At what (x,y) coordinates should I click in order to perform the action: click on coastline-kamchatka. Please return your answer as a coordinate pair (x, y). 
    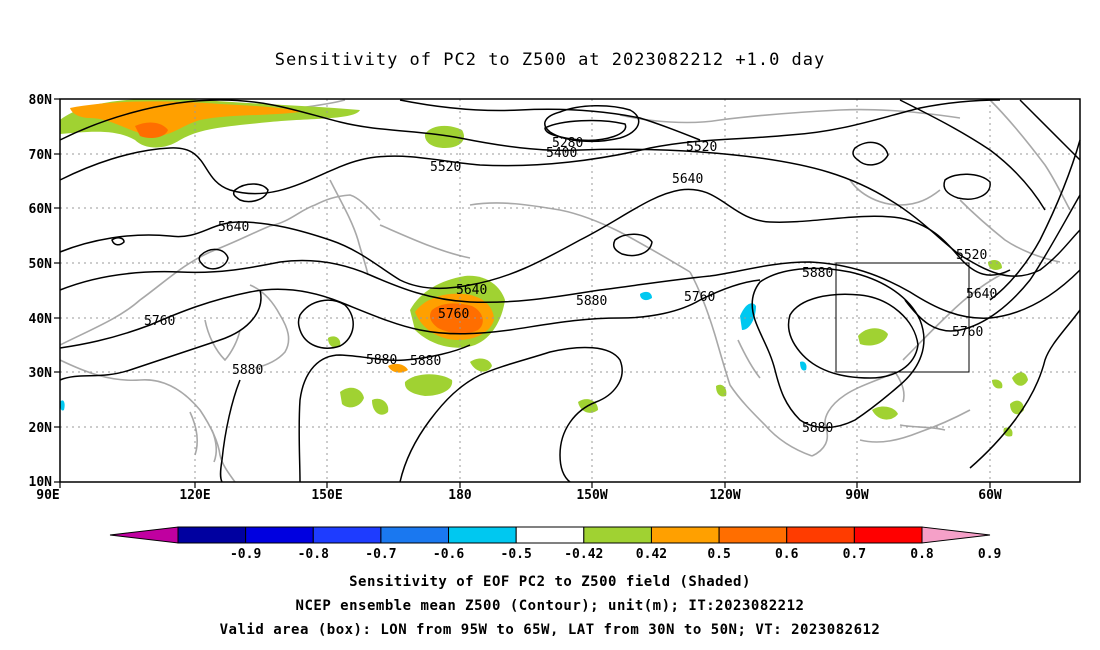
    Looking at the image, I should click on (349, 227).